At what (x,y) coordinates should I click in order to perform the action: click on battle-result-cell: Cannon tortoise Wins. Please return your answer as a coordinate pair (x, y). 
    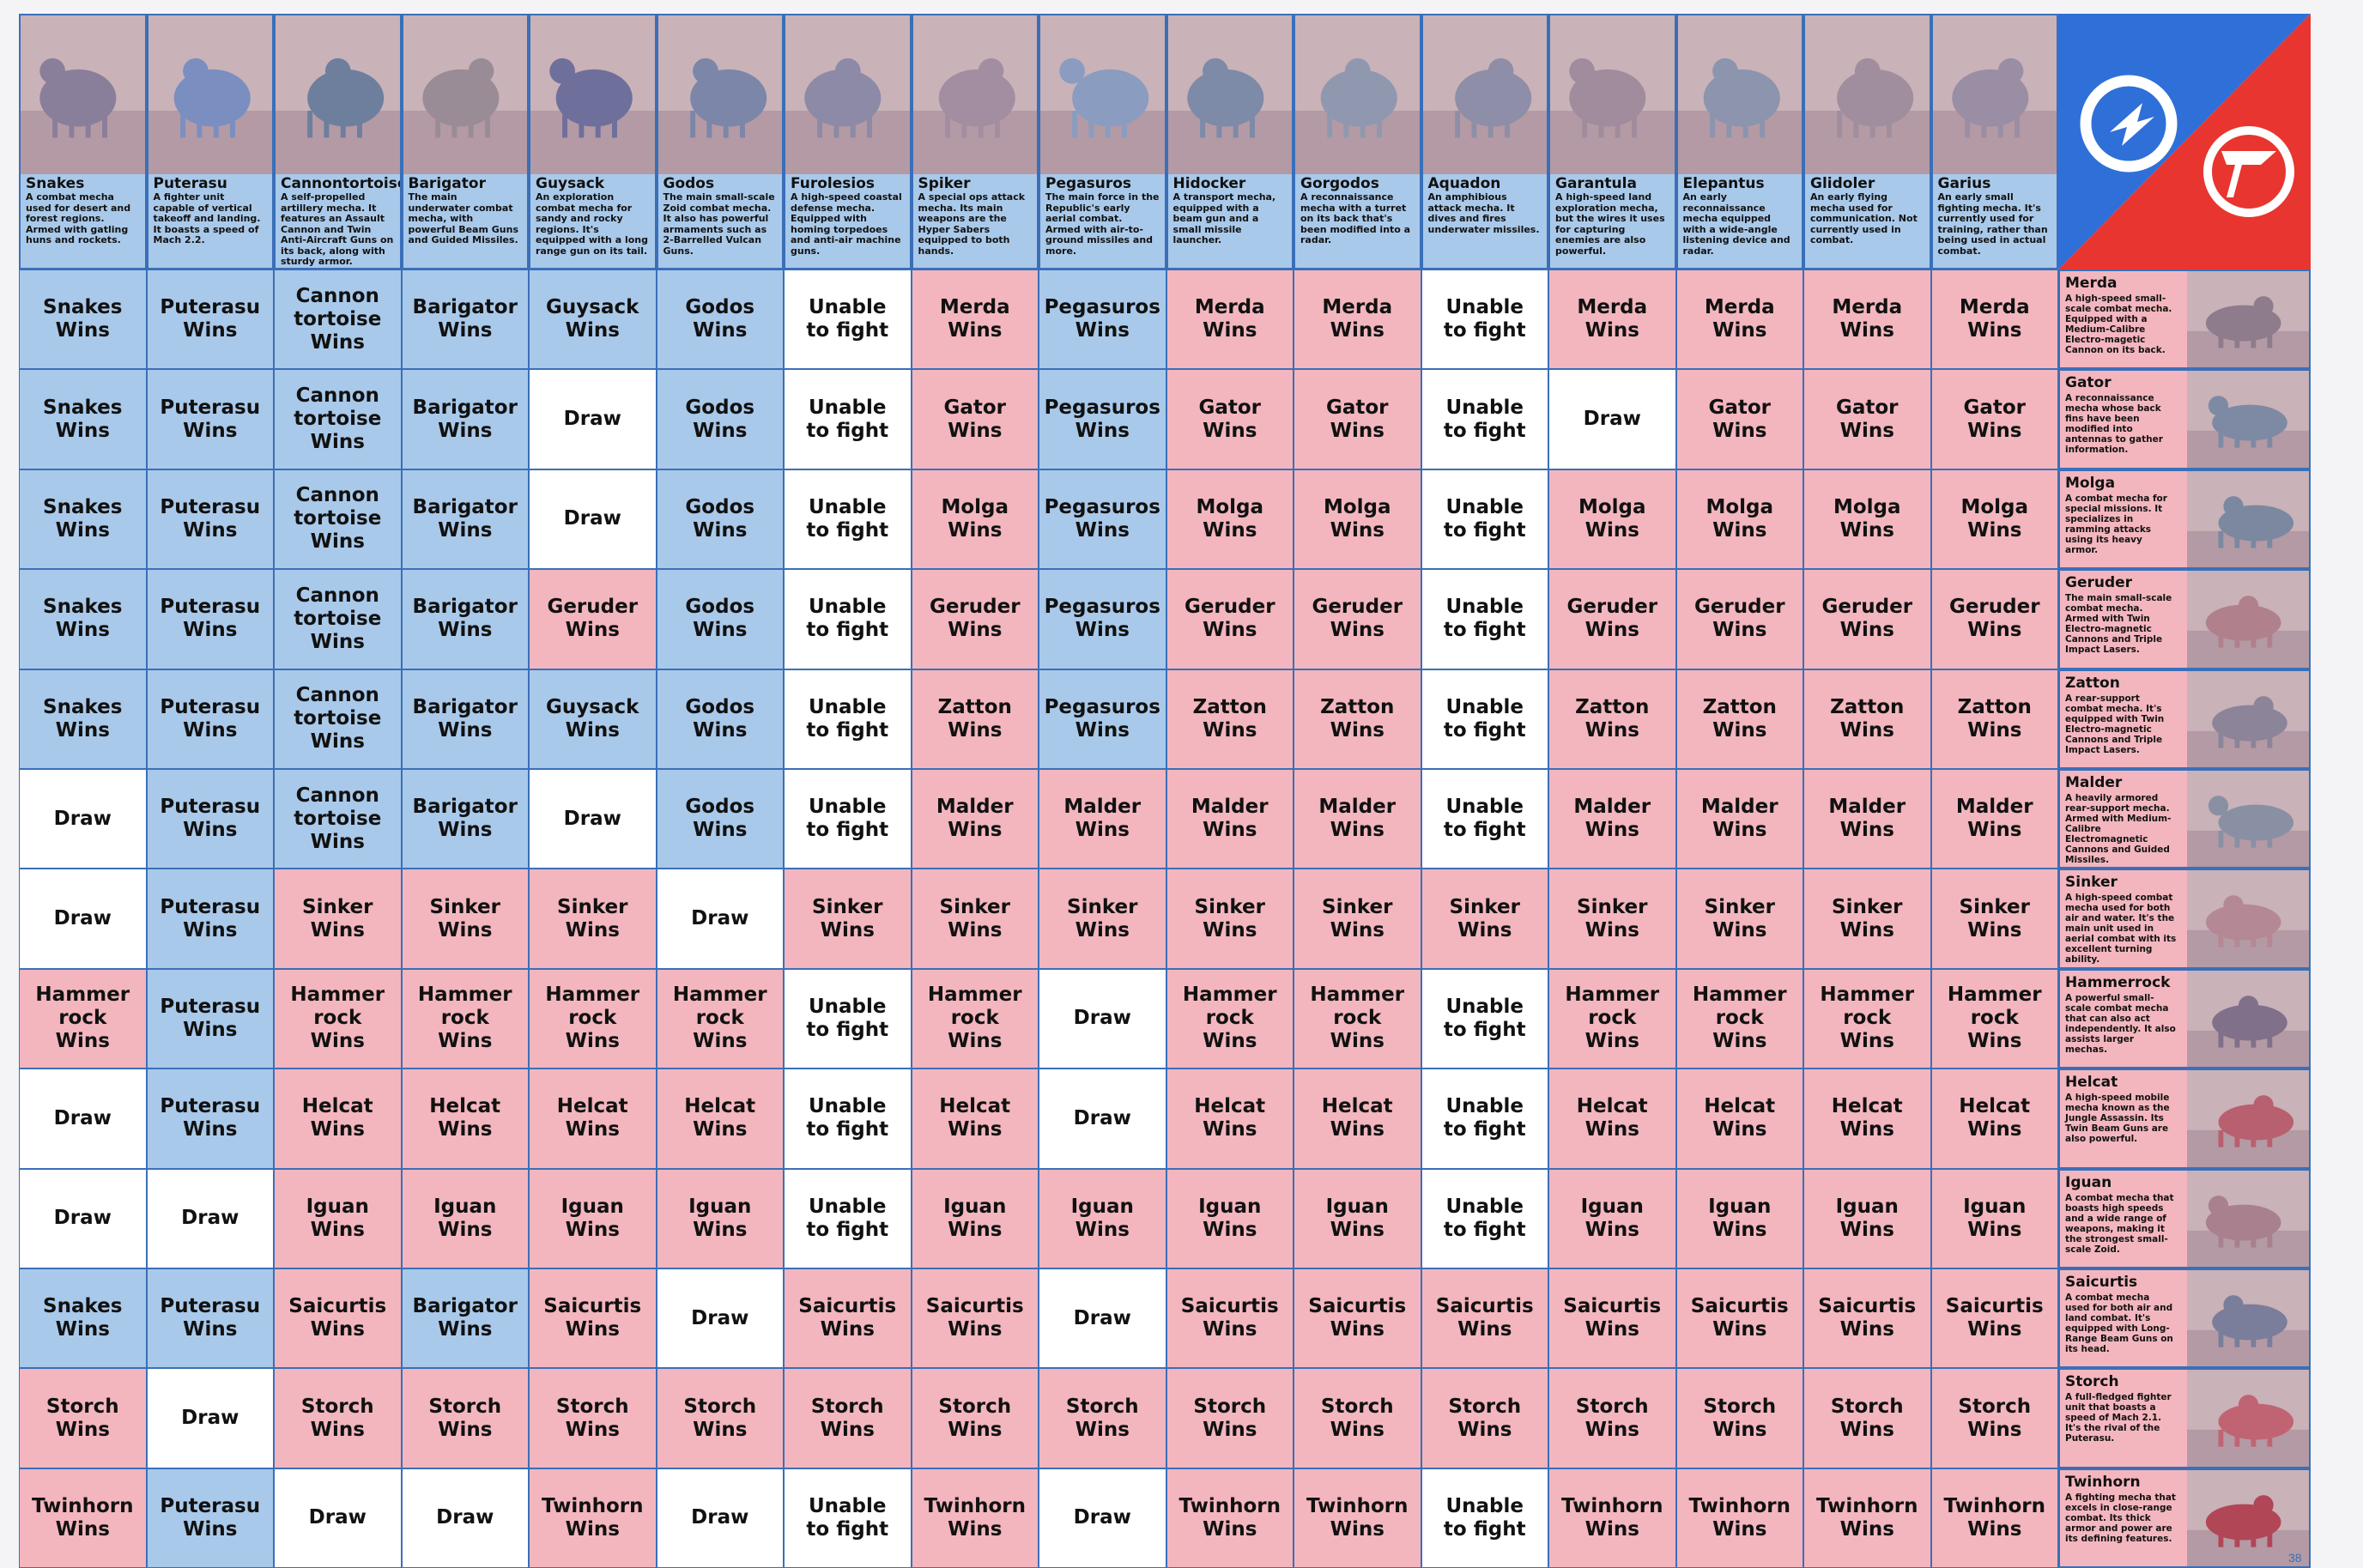
    Looking at the image, I should click on (338, 419).